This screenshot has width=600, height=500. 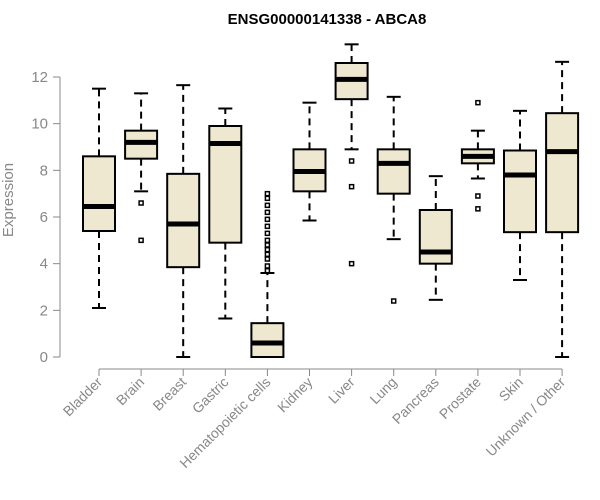 What do you see at coordinates (44, 170) in the screenshot?
I see `y-tick-label: 8` at bounding box center [44, 170].